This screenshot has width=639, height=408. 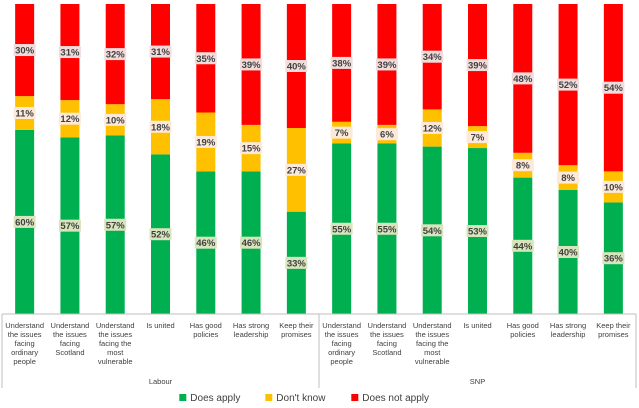 I want to click on data-label-snp-don-t-know-3: 12%, so click(x=433, y=129).